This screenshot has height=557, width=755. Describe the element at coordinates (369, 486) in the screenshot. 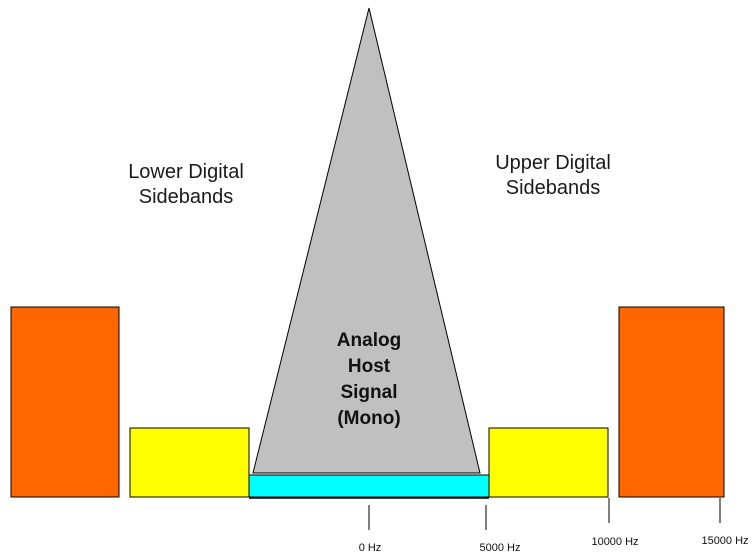

I see `tertiary-band` at that location.